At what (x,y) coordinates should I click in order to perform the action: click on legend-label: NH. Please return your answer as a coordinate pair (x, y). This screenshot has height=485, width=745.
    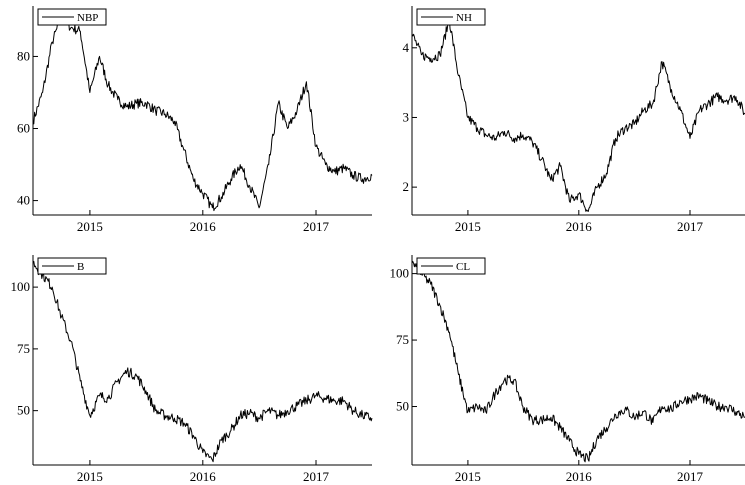
    Looking at the image, I should click on (464, 18).